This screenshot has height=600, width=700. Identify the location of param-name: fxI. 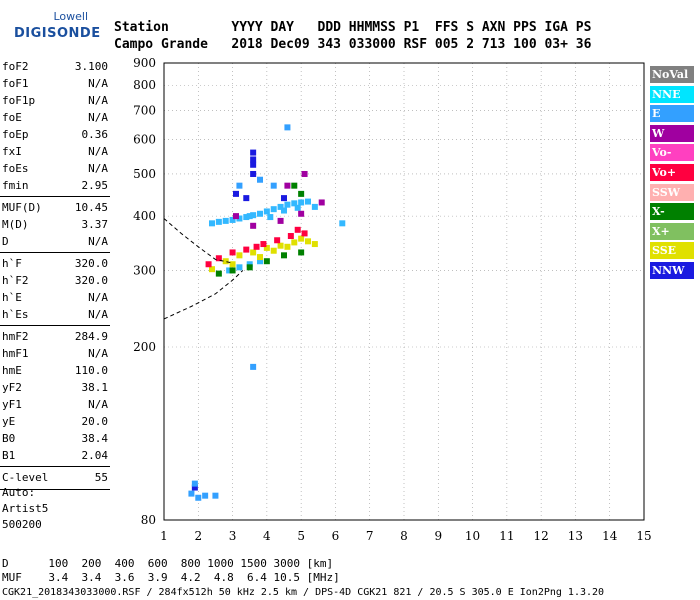
(12, 151).